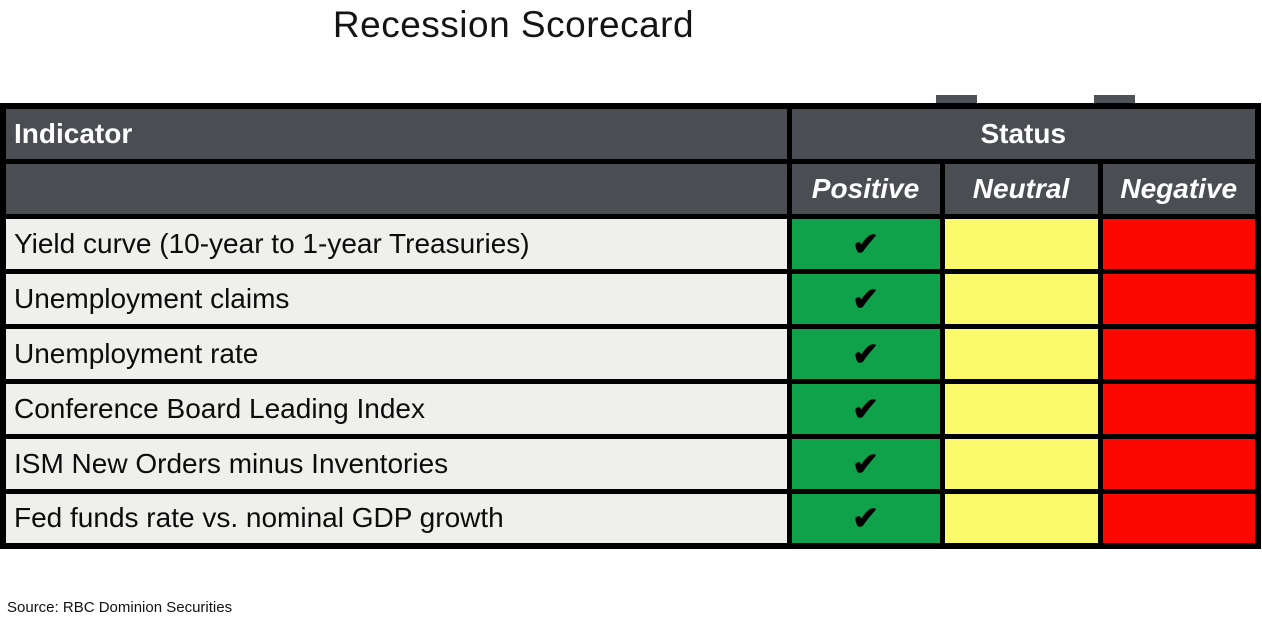  I want to click on negative-column-header: Negative, so click(1179, 188).